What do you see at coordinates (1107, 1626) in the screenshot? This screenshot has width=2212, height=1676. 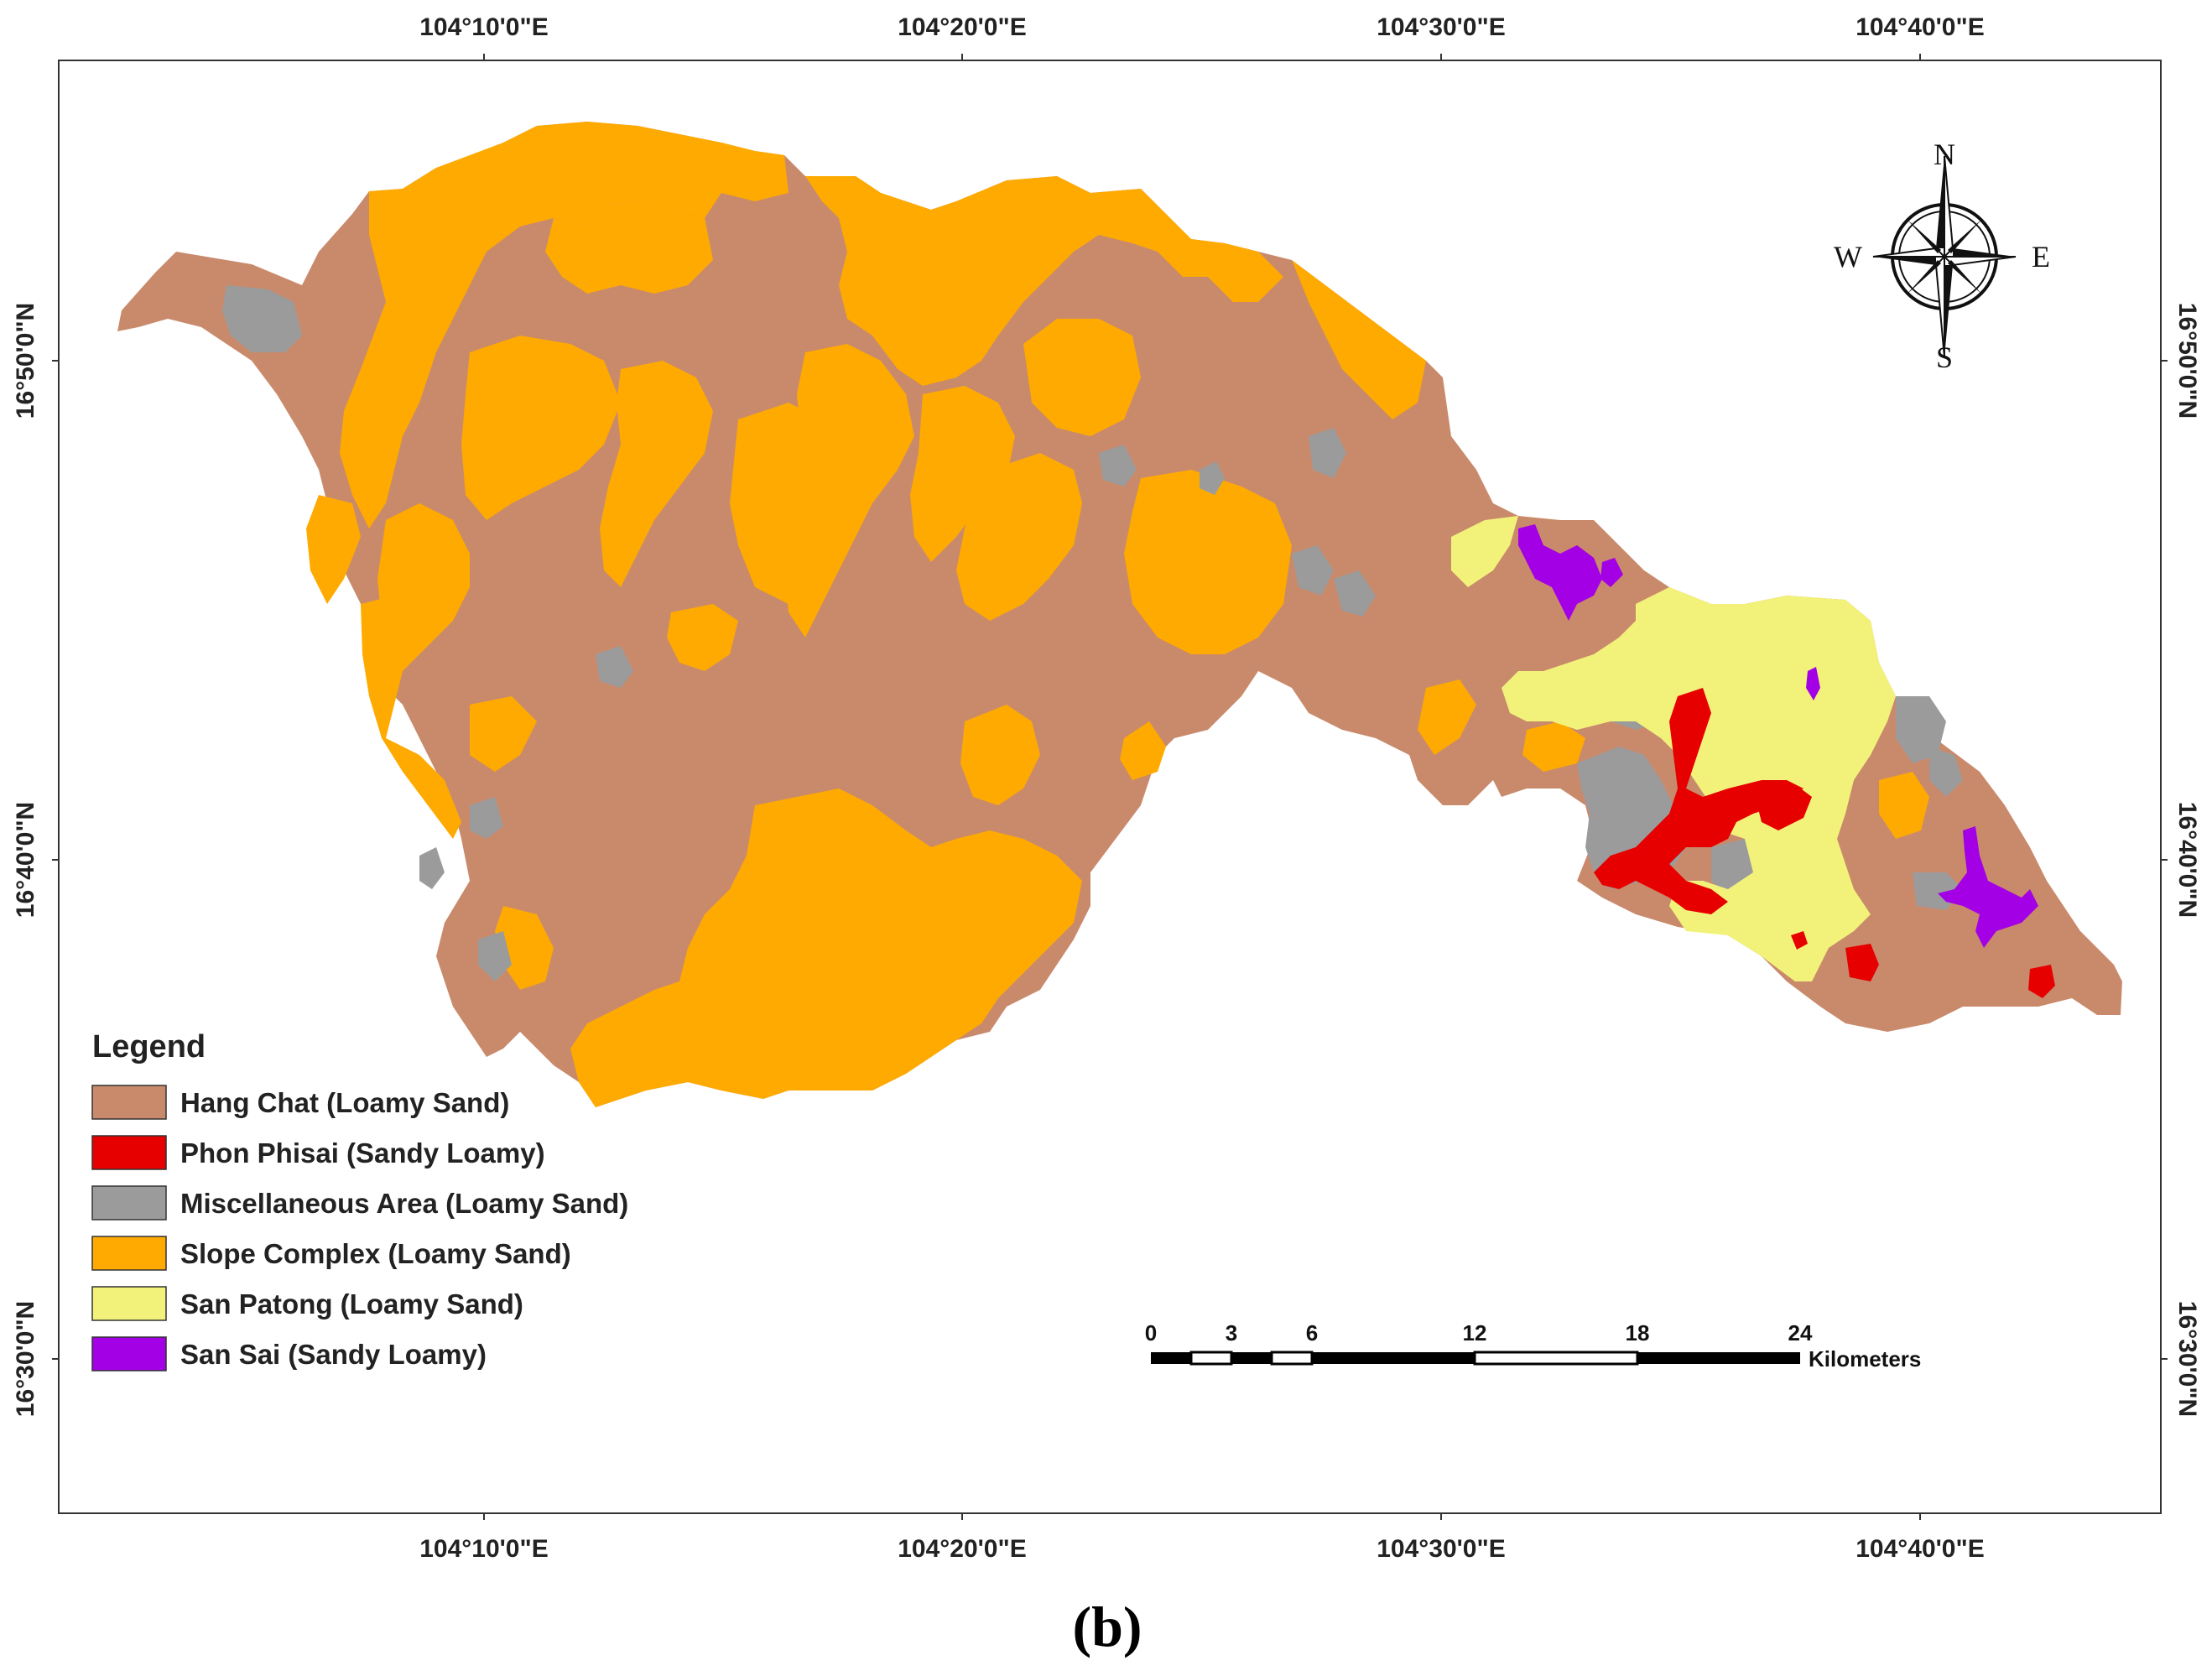 I see `panel-label: (b)` at bounding box center [1107, 1626].